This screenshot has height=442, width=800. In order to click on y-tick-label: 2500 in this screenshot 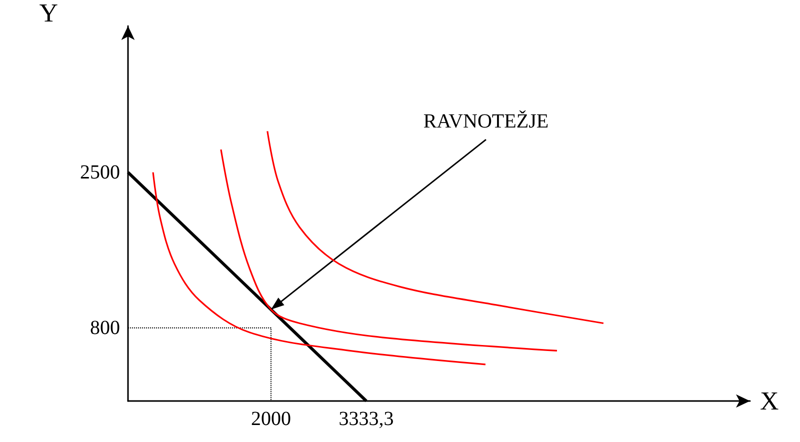, I will do `click(100, 172)`.